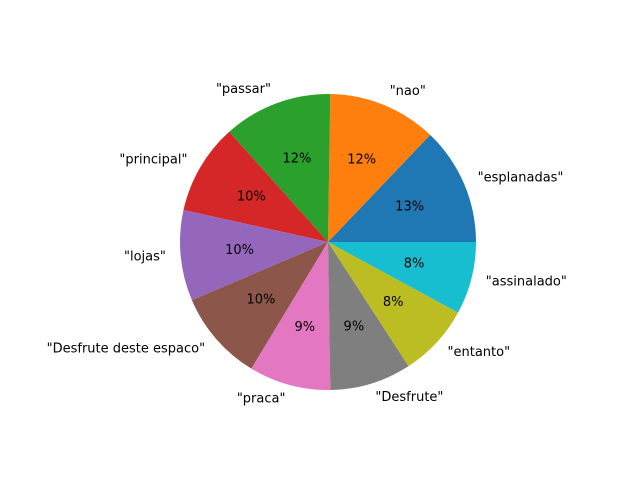  Describe the element at coordinates (409, 397) in the screenshot. I see `pie-category-label-7: "Desfrute"` at that location.